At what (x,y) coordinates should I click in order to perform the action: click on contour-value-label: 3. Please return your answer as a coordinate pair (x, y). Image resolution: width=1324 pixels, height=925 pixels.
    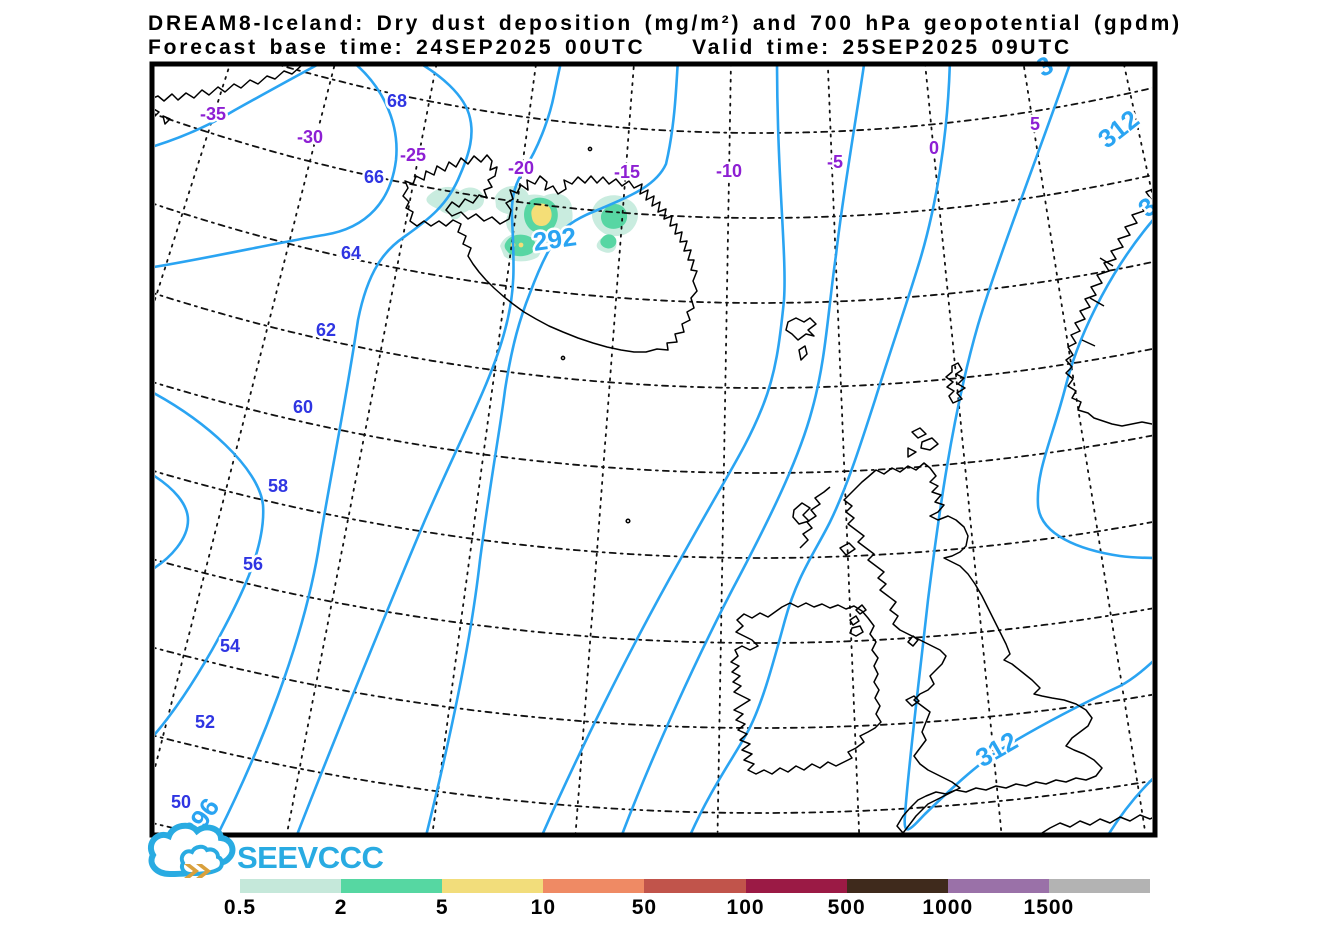
    Looking at the image, I should click on (1147, 207).